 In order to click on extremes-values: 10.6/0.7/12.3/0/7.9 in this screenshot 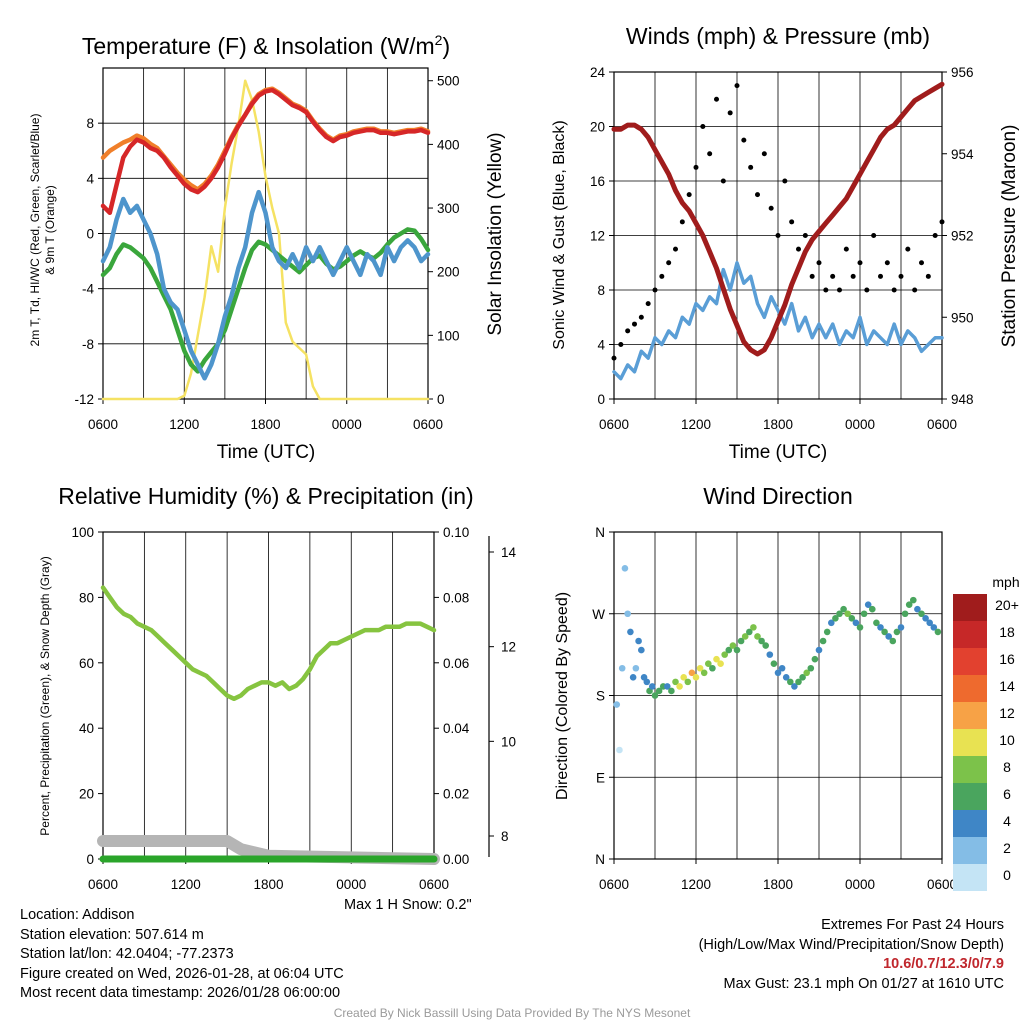, I will do `click(943, 964)`.